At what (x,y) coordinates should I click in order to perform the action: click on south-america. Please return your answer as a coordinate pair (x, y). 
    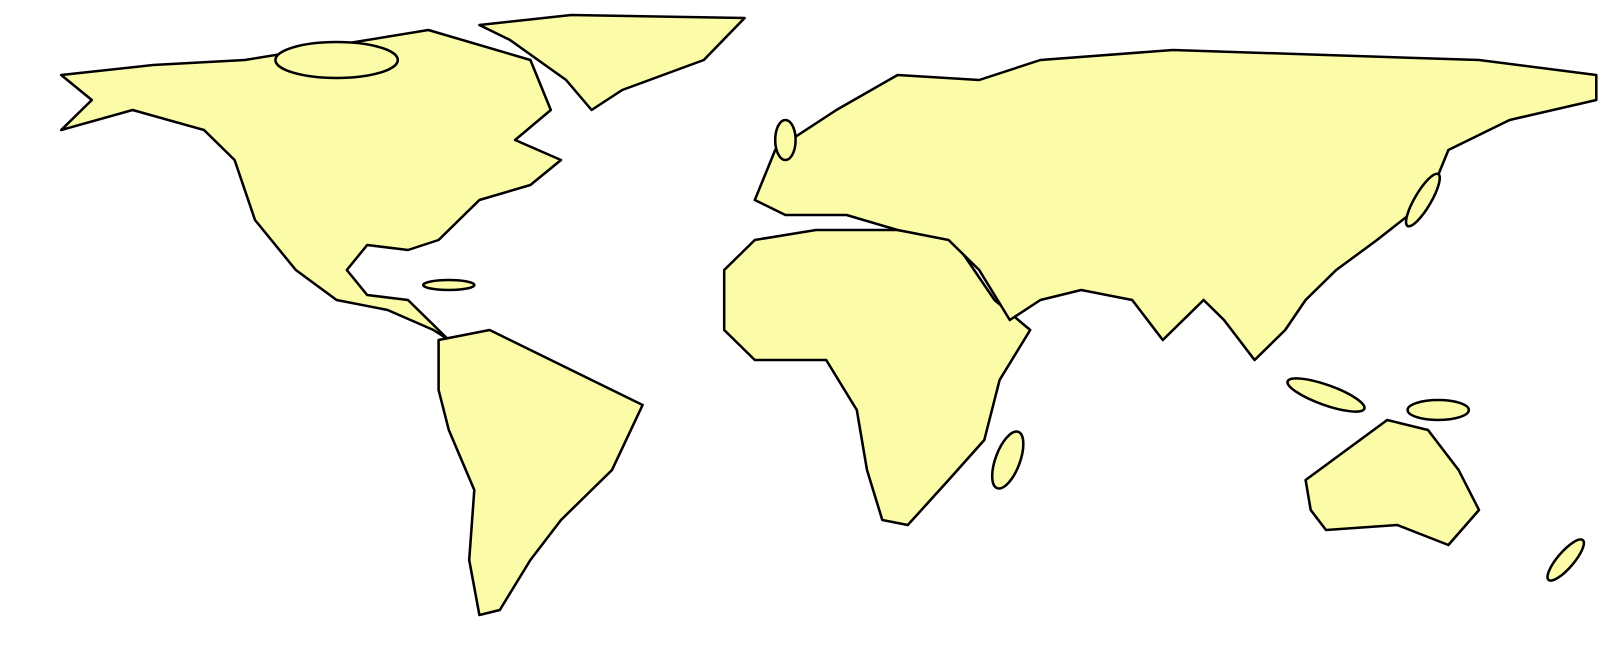
    Looking at the image, I should click on (540, 472).